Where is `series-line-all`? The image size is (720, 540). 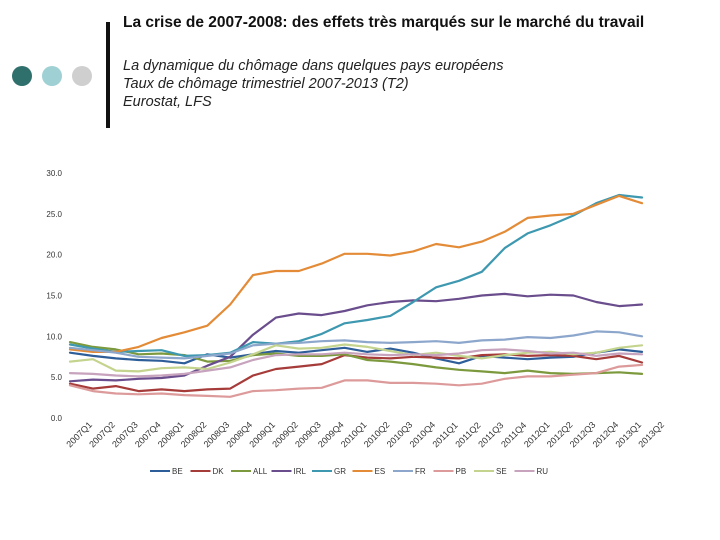
series-line-all is located at coordinates (356, 358).